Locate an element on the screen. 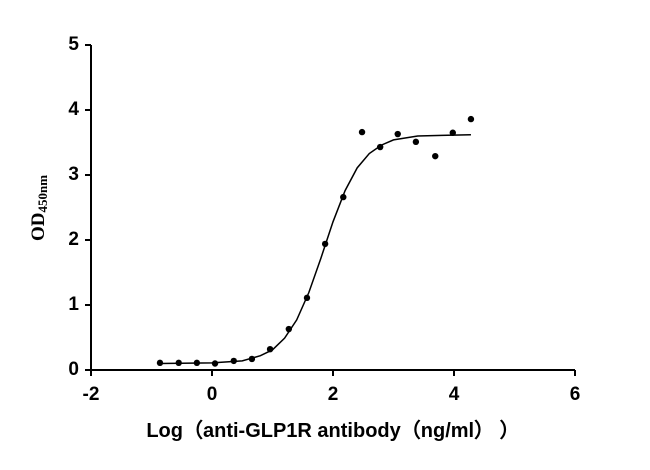 This screenshot has width=650, height=470. y-tick-label: 4 is located at coordinates (73, 109).